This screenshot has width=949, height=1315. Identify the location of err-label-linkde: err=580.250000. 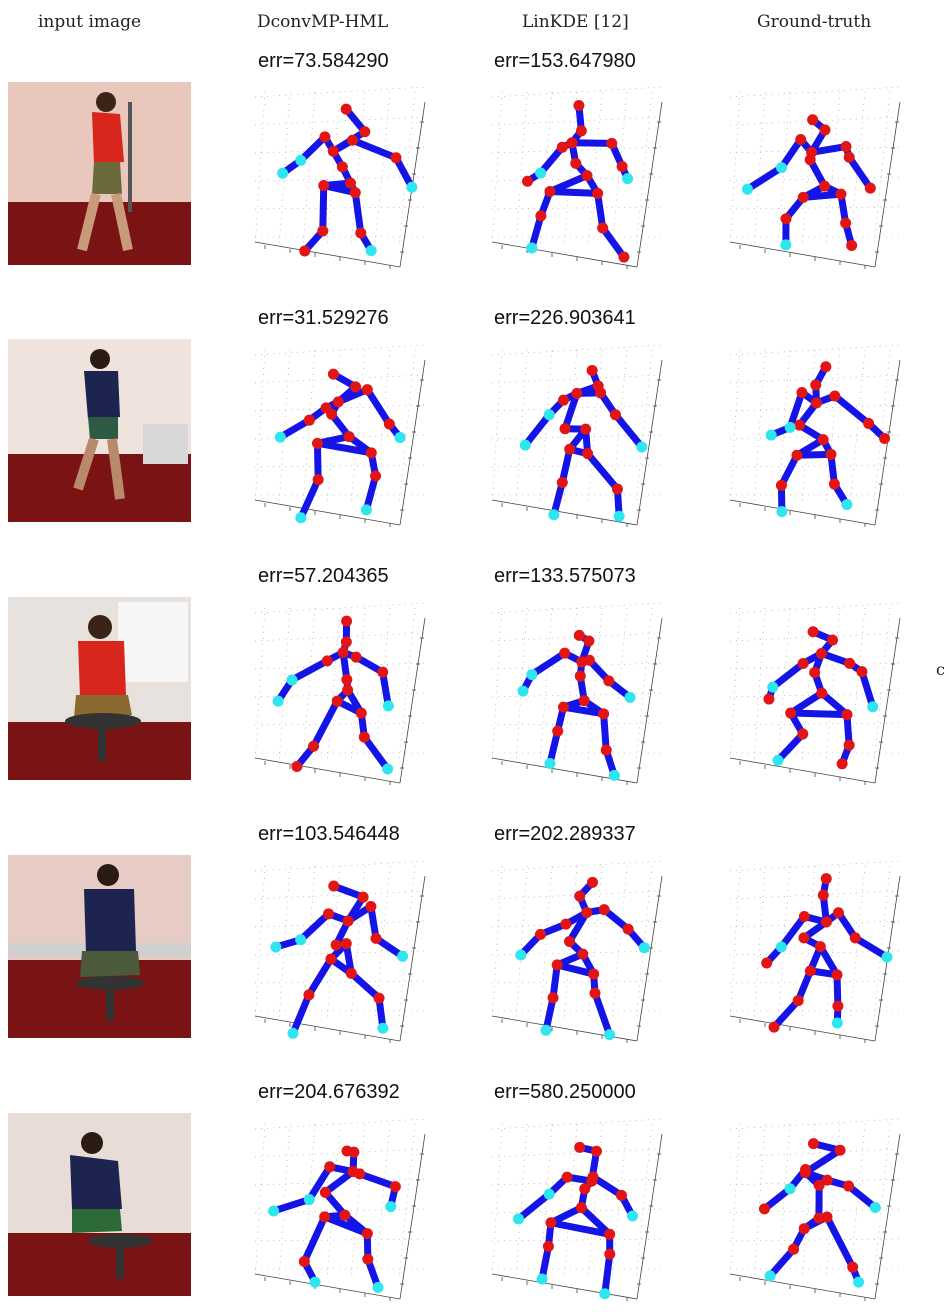
(565, 1092).